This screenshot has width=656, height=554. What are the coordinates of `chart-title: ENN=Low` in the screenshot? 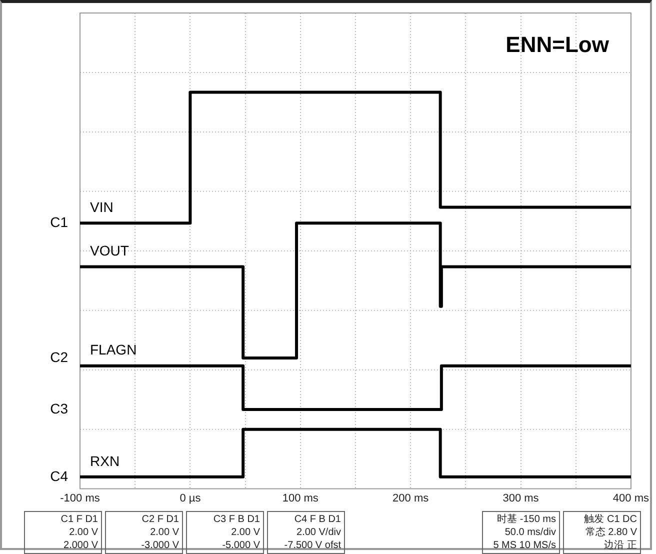 It's located at (558, 45).